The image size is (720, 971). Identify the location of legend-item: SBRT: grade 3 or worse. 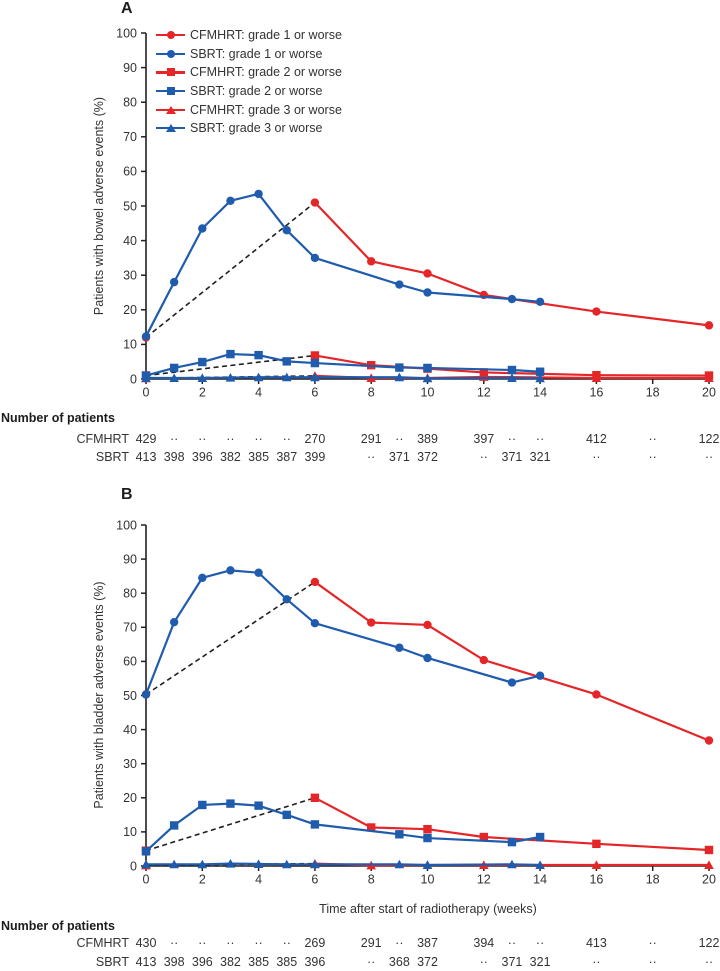
(249, 128).